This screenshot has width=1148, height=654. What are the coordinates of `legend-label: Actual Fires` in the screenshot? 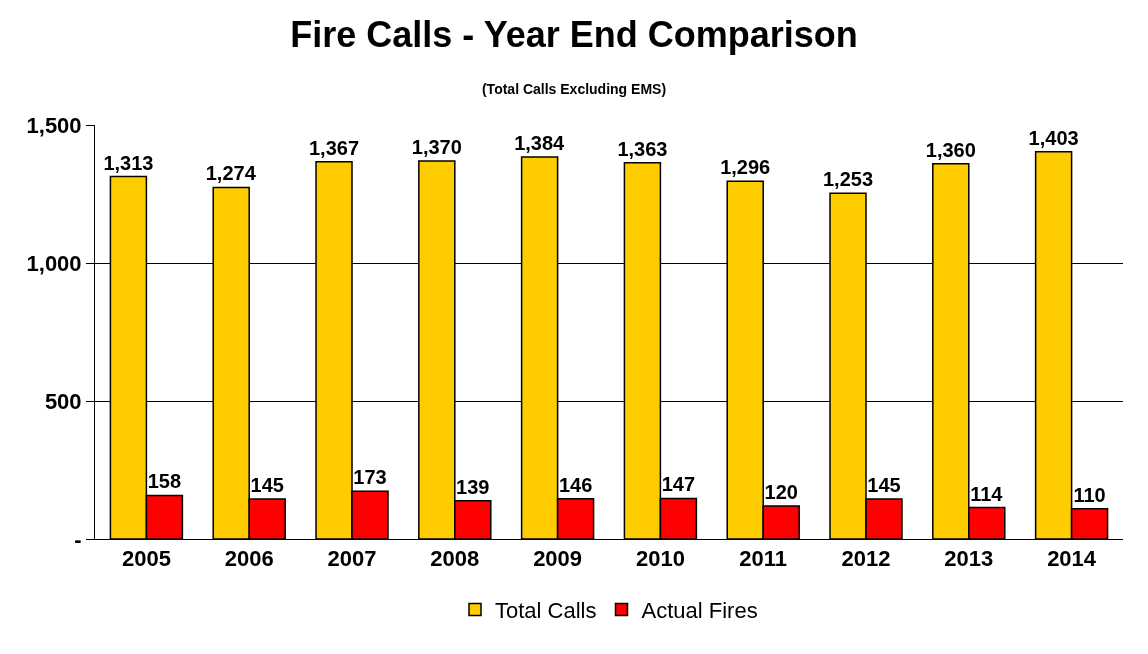 It's located at (699, 611).